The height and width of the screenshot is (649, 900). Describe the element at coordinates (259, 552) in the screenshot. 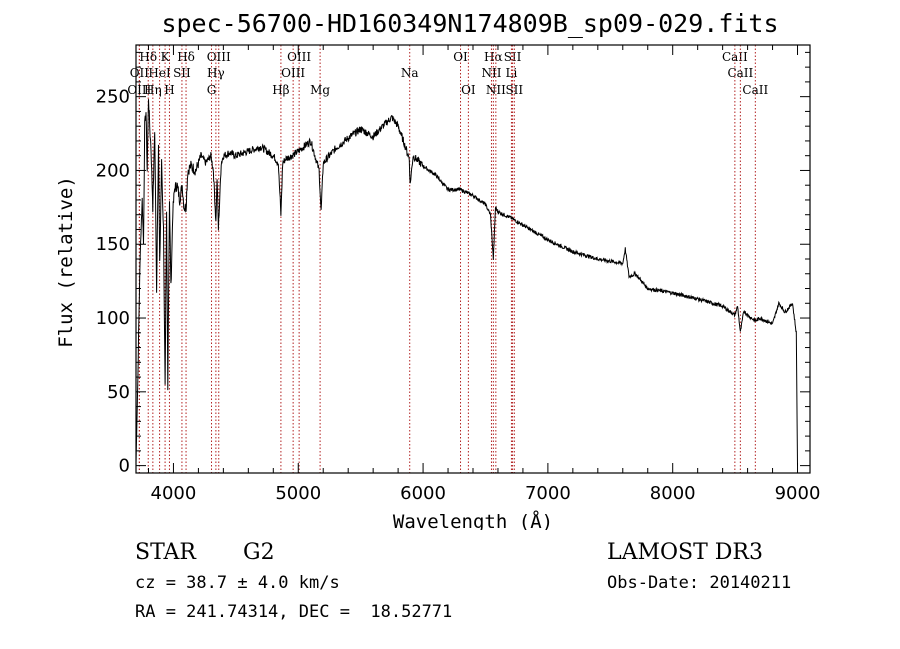

I see `object-subclass: G2` at that location.